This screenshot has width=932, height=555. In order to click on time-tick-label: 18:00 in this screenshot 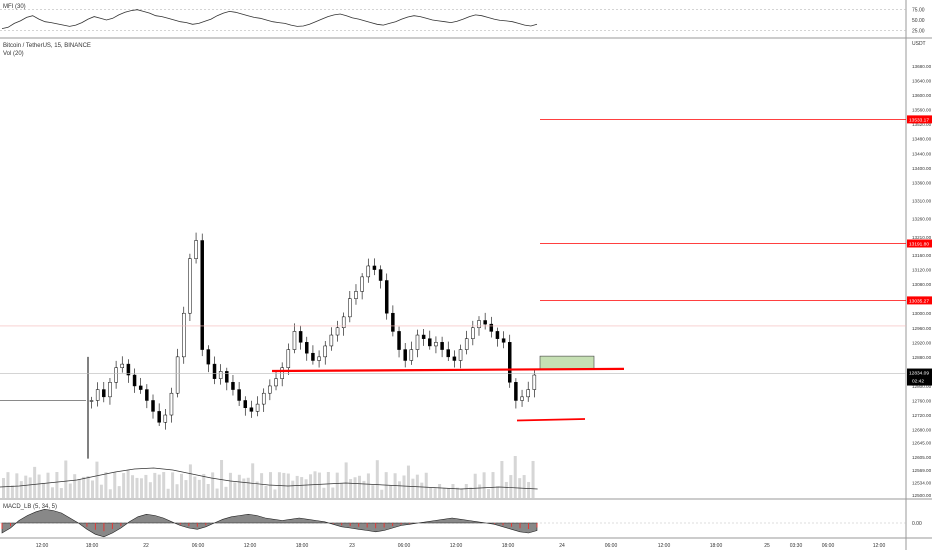, I will do `click(302, 546)`.